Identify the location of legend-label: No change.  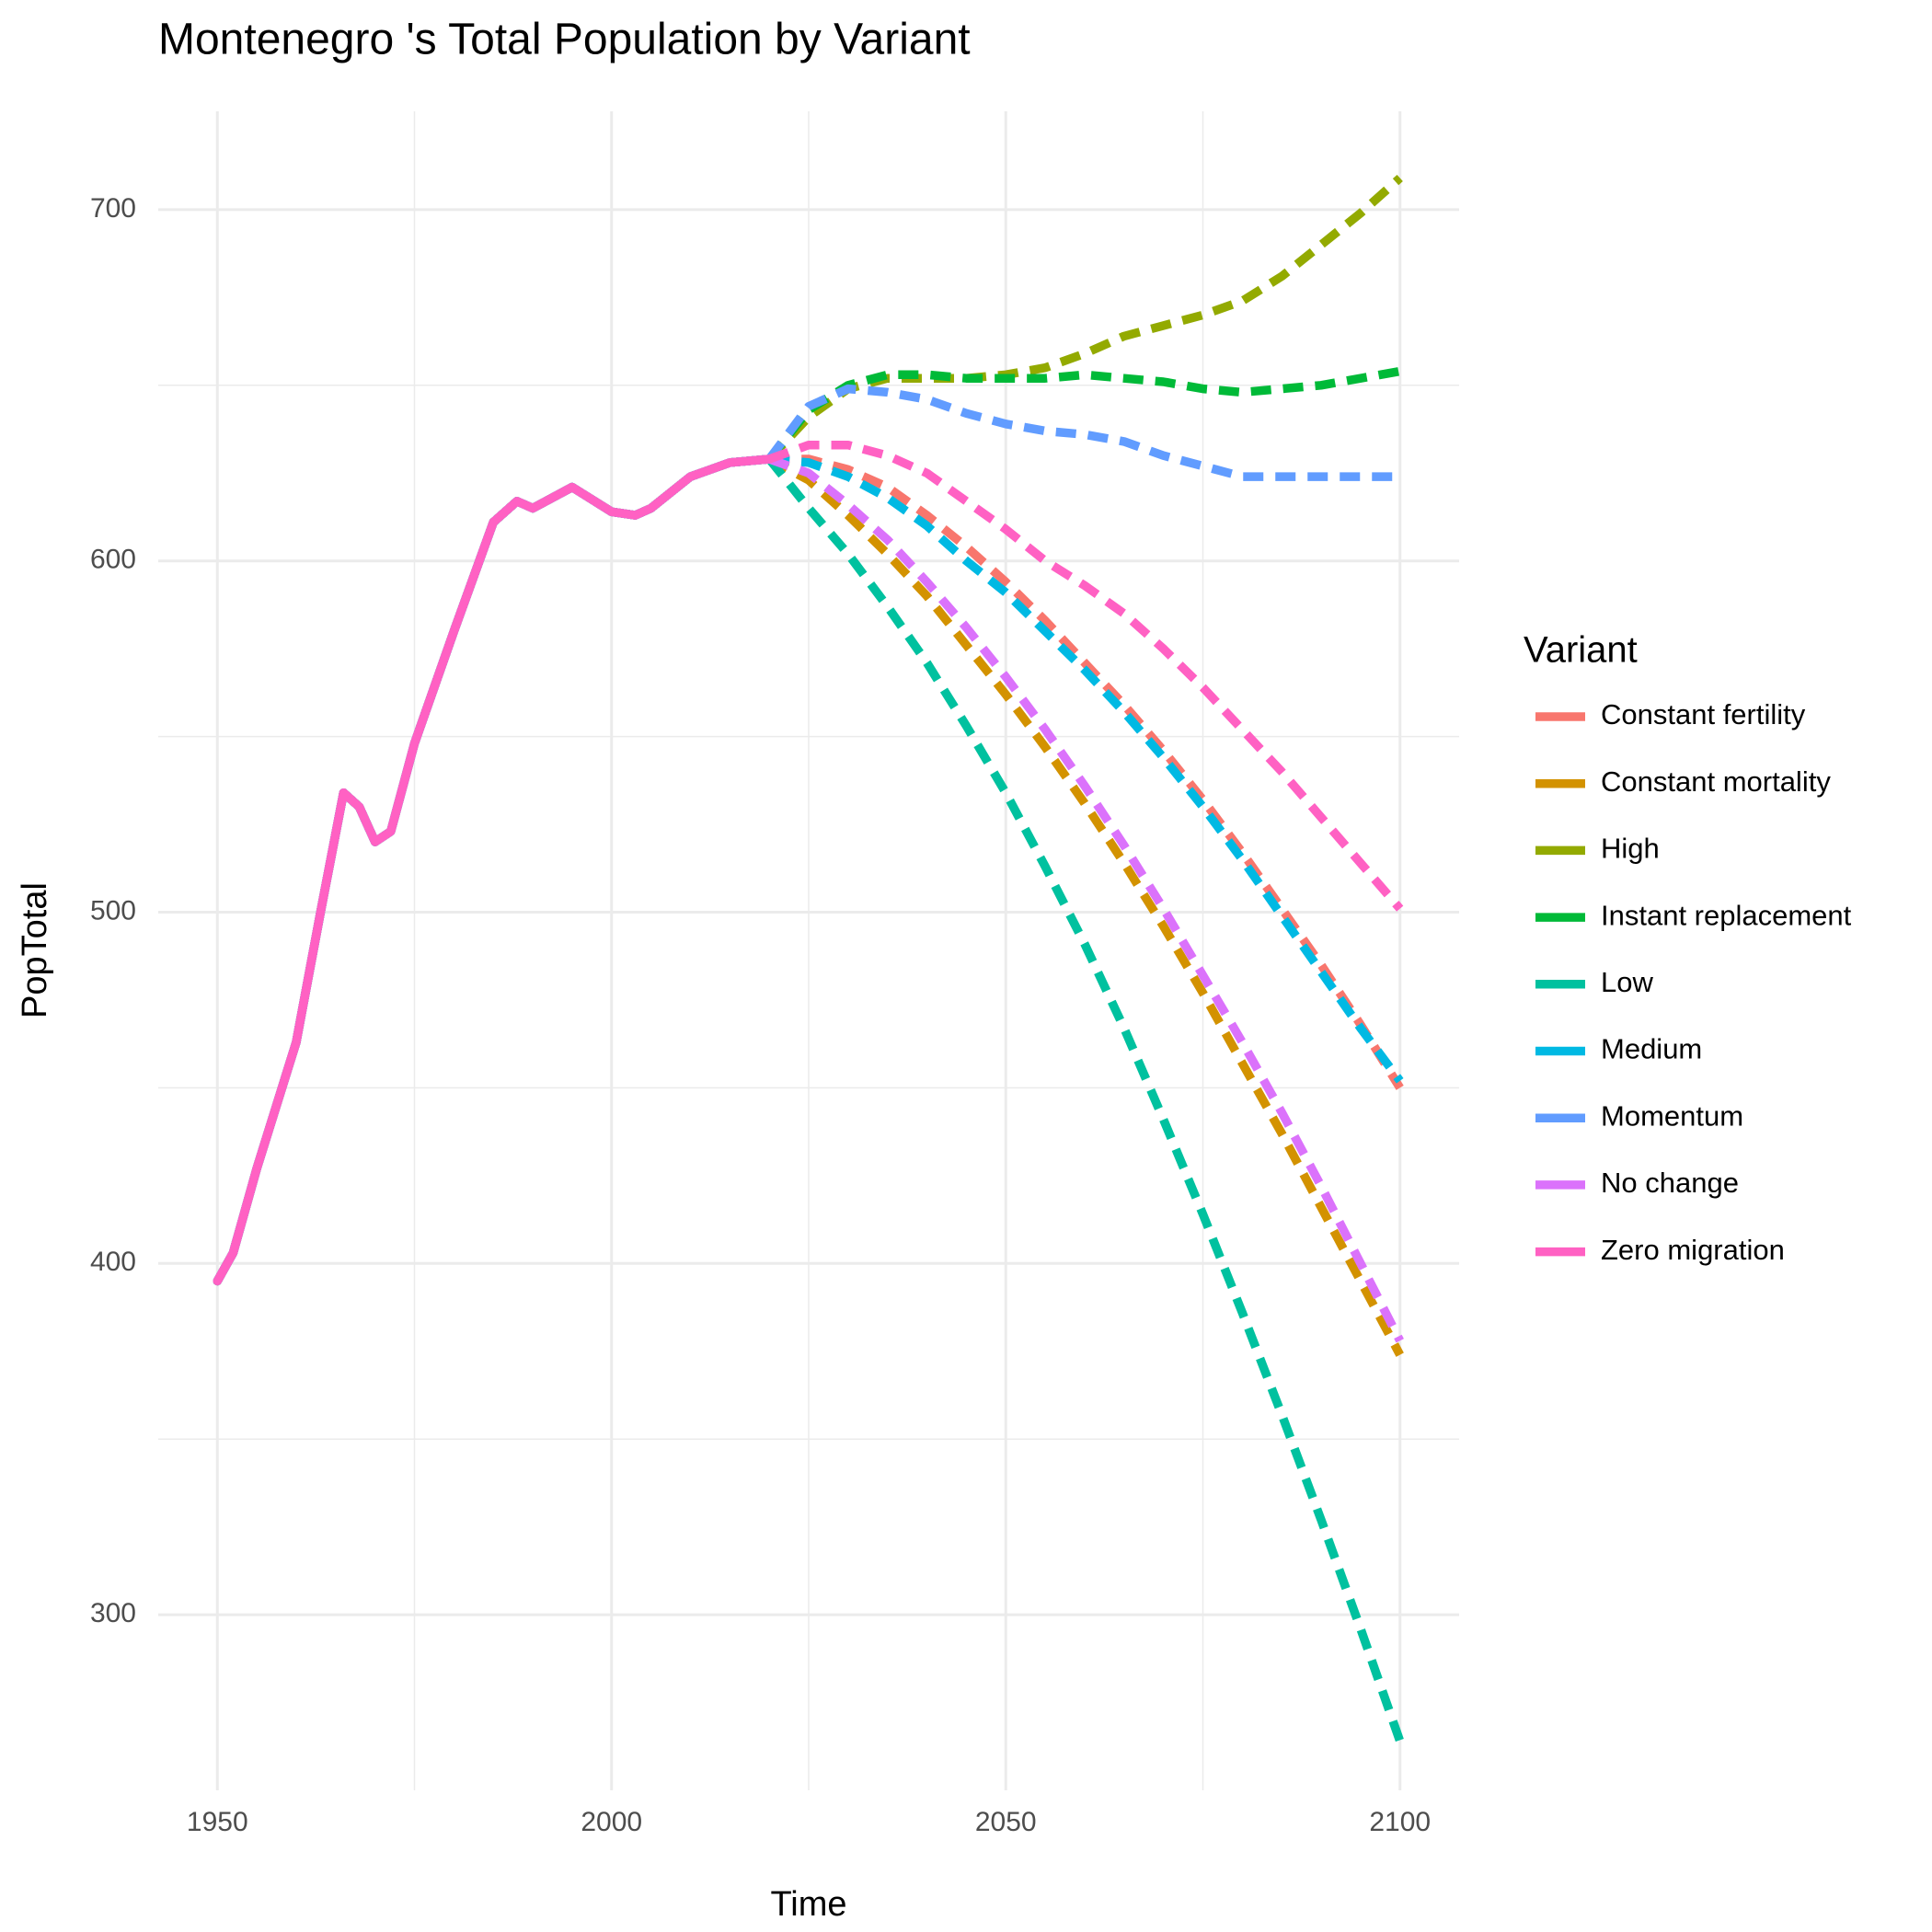
(1670, 1183).